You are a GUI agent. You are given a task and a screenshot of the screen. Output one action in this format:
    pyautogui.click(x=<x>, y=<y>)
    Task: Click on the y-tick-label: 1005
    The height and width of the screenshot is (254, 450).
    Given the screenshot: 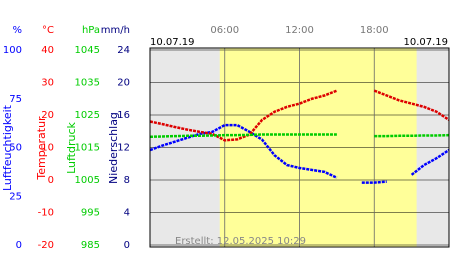 What is the action you would take?
    pyautogui.click(x=87, y=180)
    